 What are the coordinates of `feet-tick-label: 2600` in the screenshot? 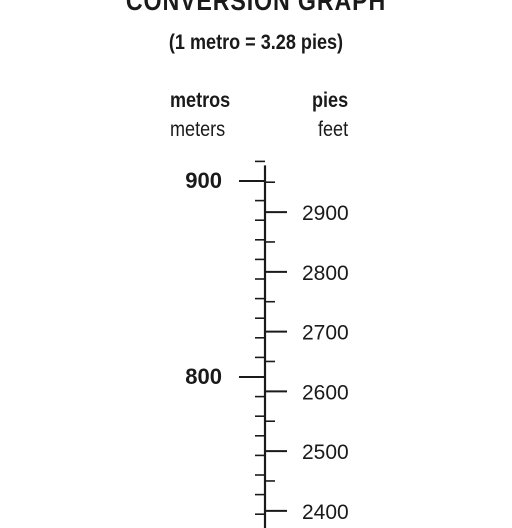 It's located at (325, 392).